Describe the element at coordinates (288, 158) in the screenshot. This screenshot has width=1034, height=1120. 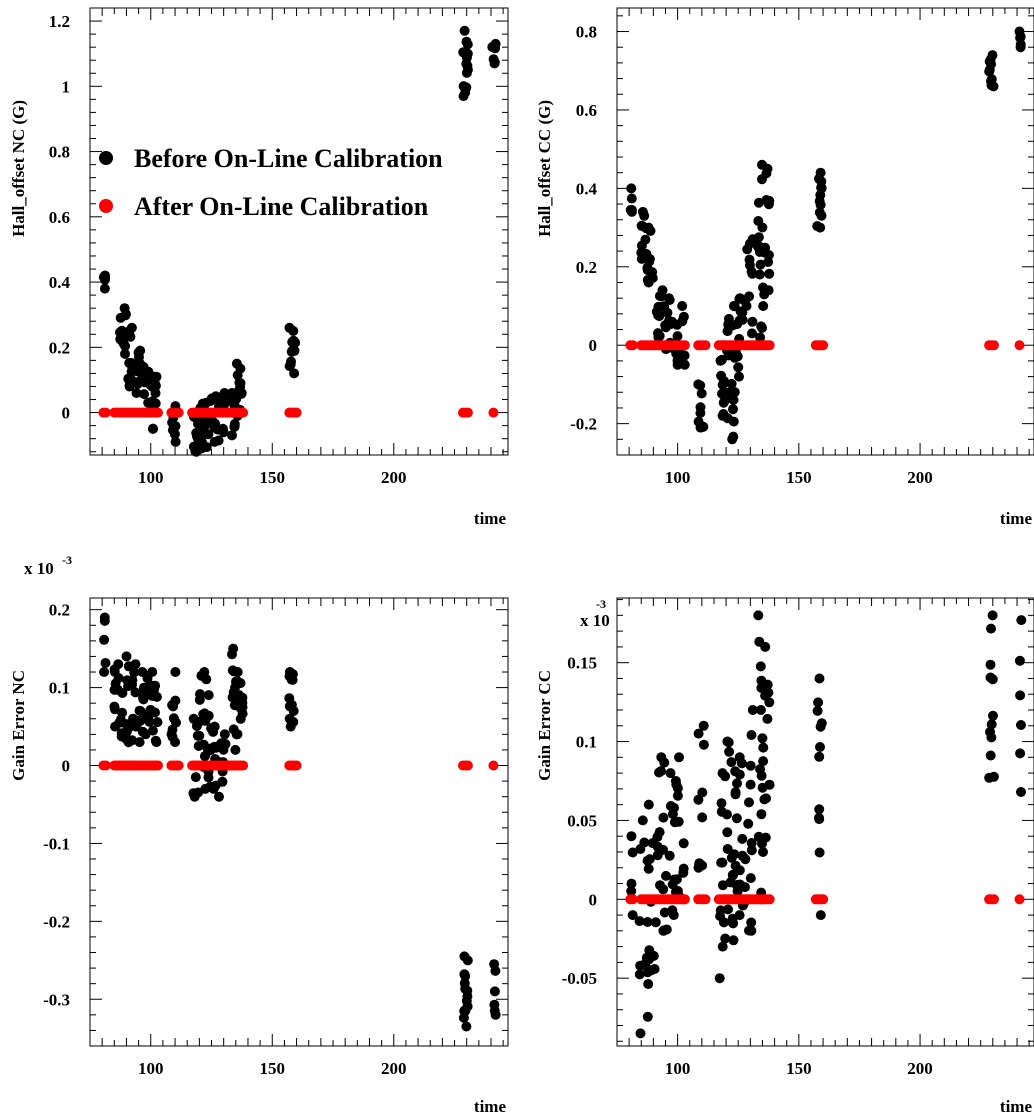
I see `legend-label: Before On-Line Calibration` at that location.